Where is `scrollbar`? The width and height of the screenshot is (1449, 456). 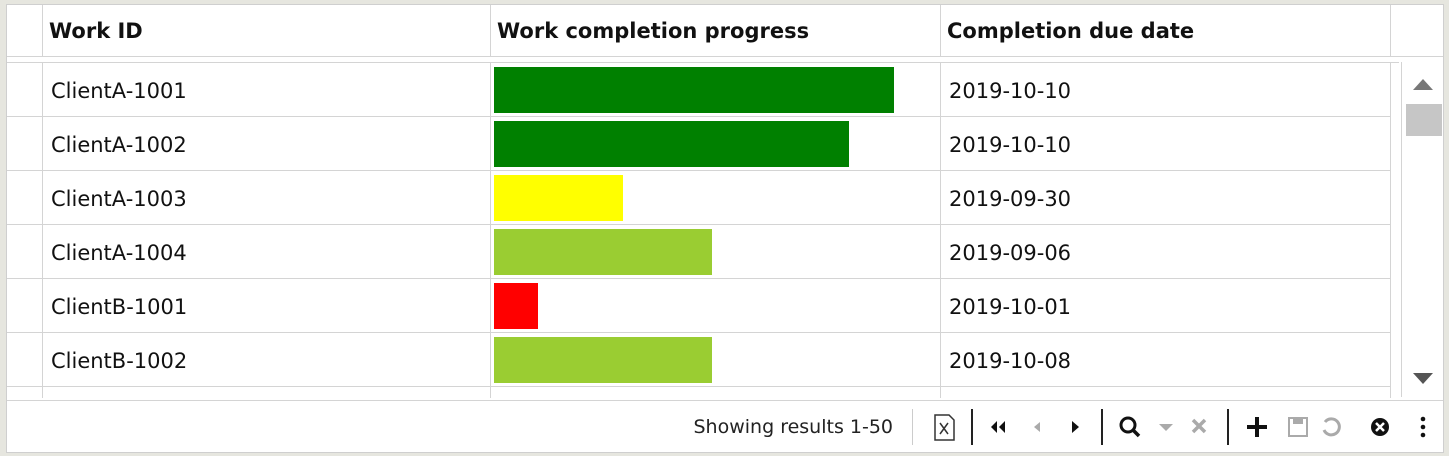 scrollbar is located at coordinates (1422, 229).